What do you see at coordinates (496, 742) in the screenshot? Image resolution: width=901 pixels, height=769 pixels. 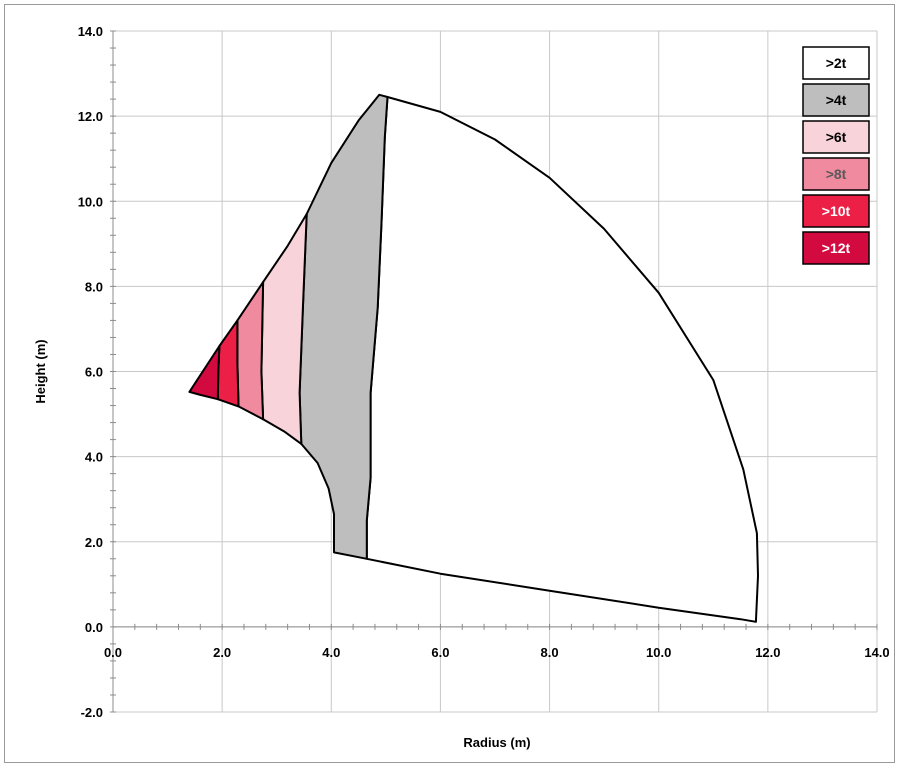 I see `x-axis-title: Radius (m)` at bounding box center [496, 742].